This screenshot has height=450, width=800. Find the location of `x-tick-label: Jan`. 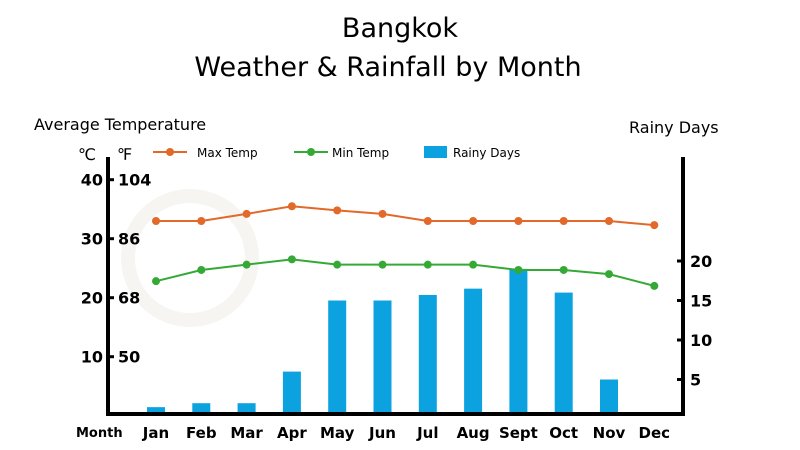

x-tick-label: Jan is located at coordinates (155, 433).